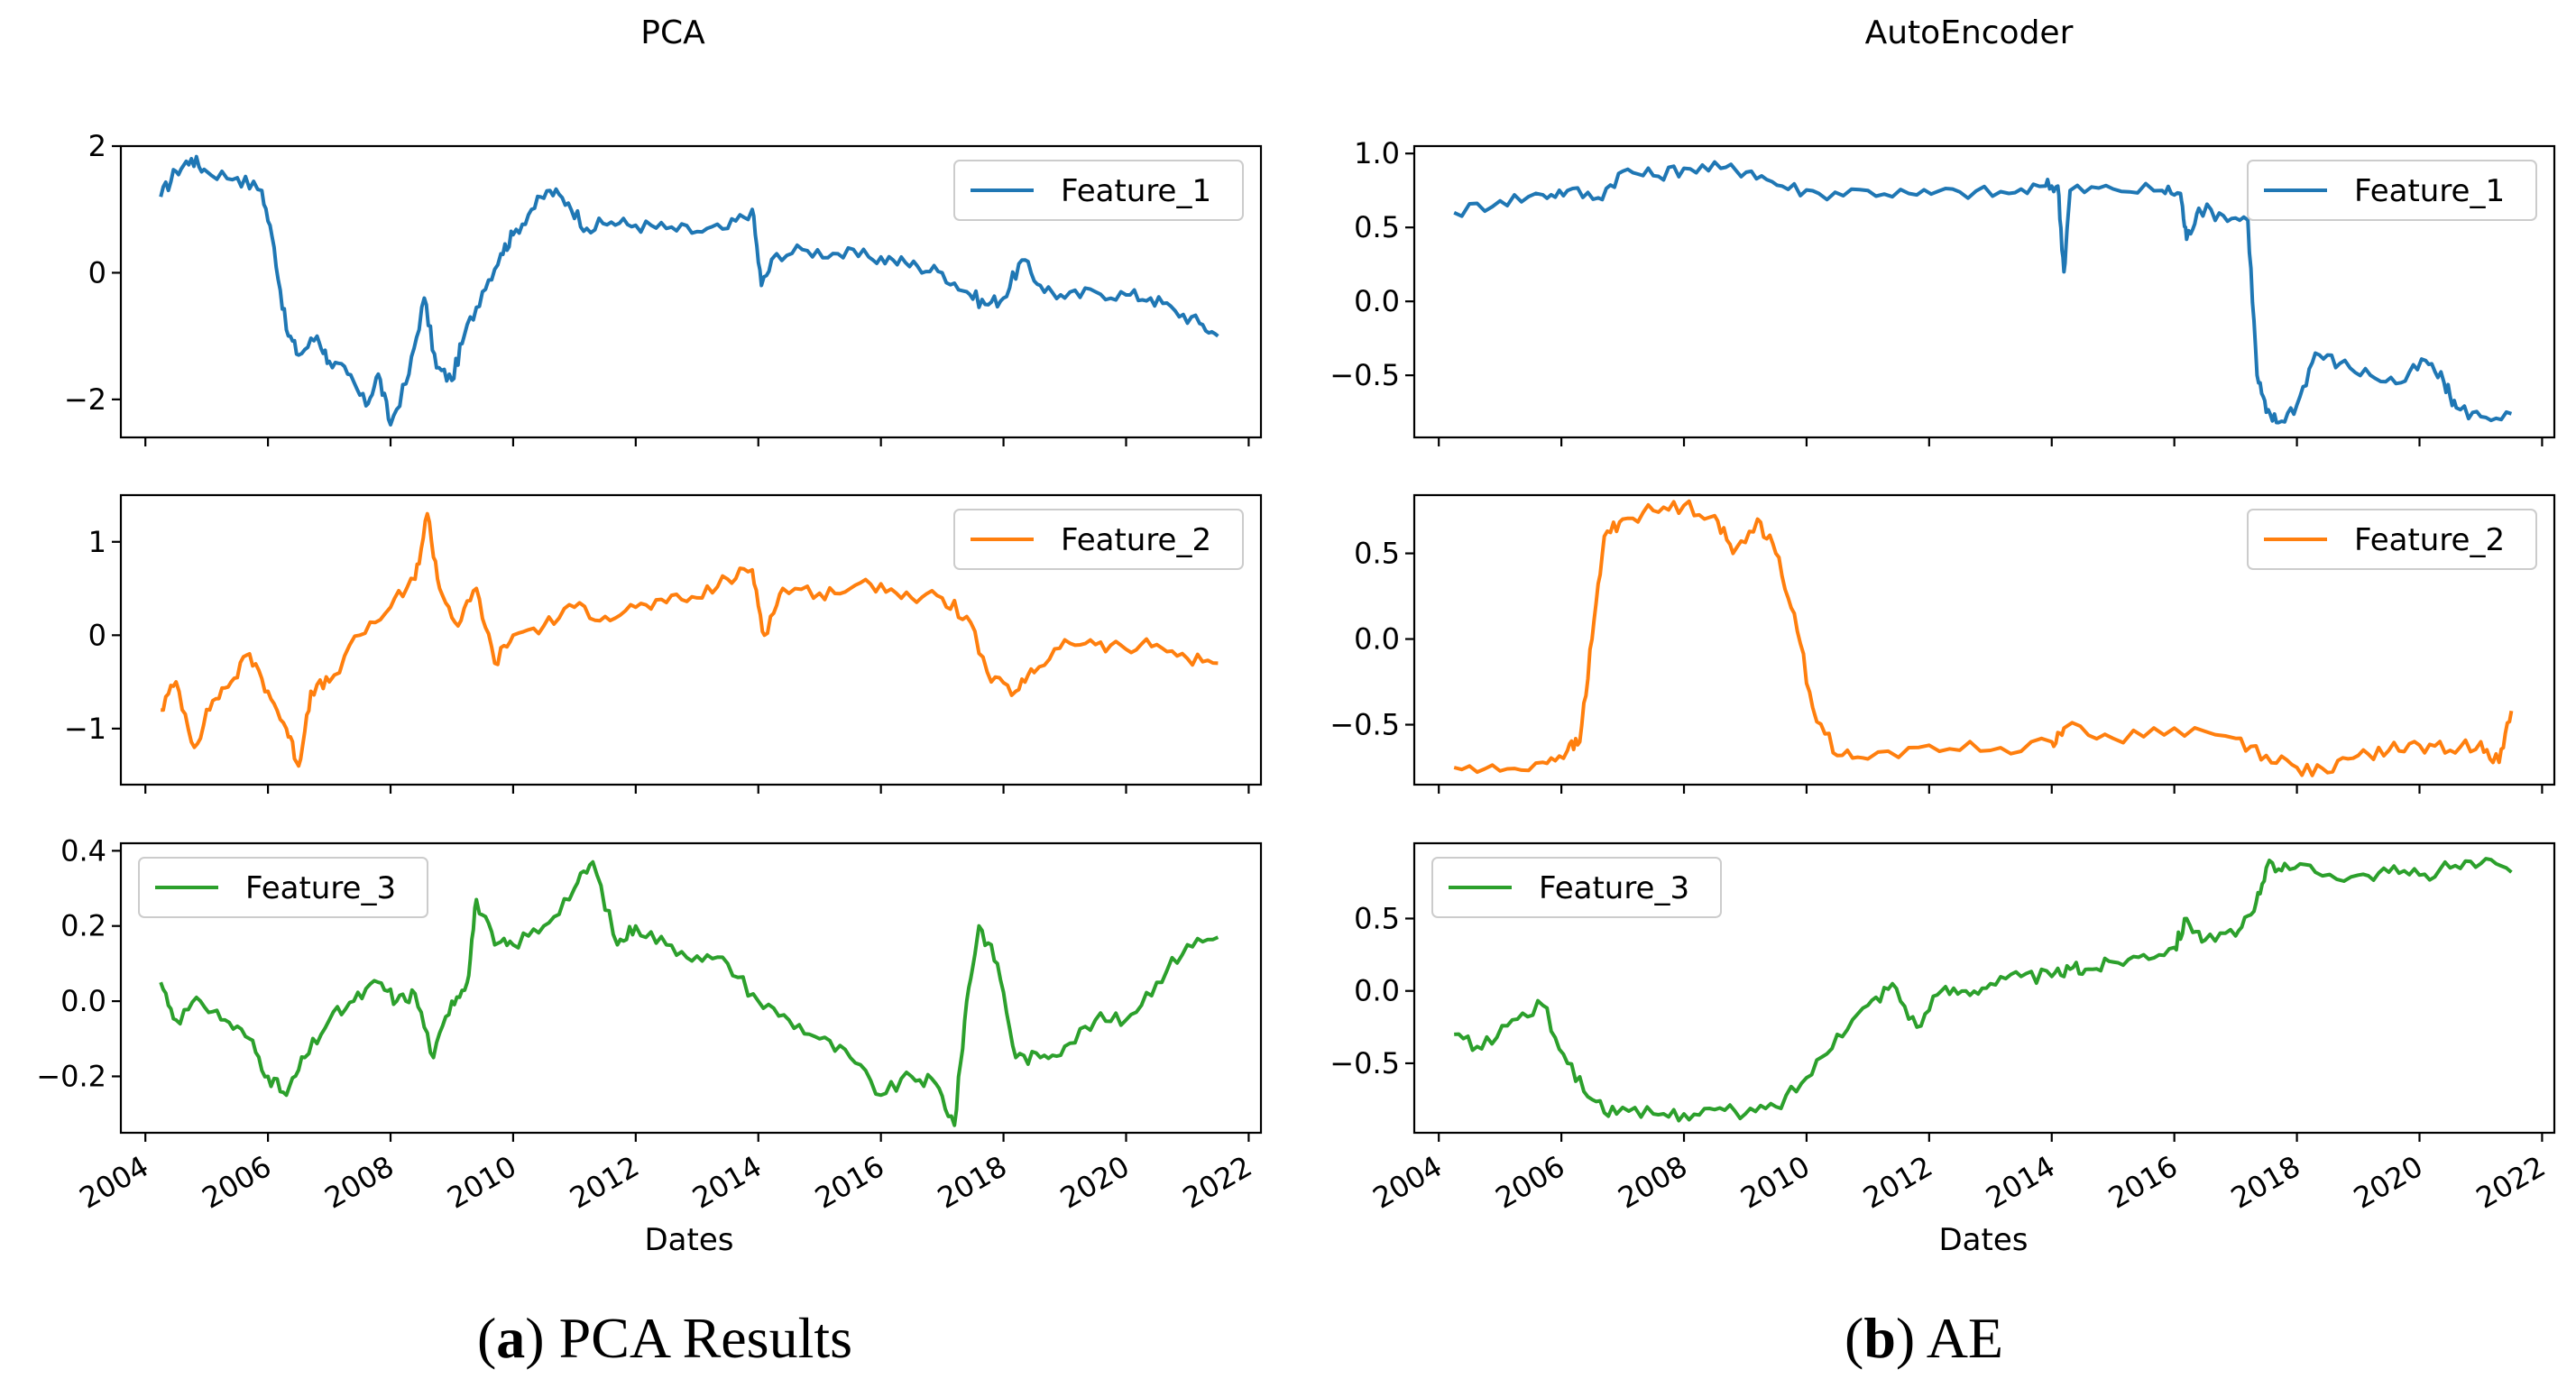 This screenshot has height=1388, width=2576. I want to click on panel-feature-1: 1.0 0.5 0.0 −0.5 Feature_1, so click(1942, 291).